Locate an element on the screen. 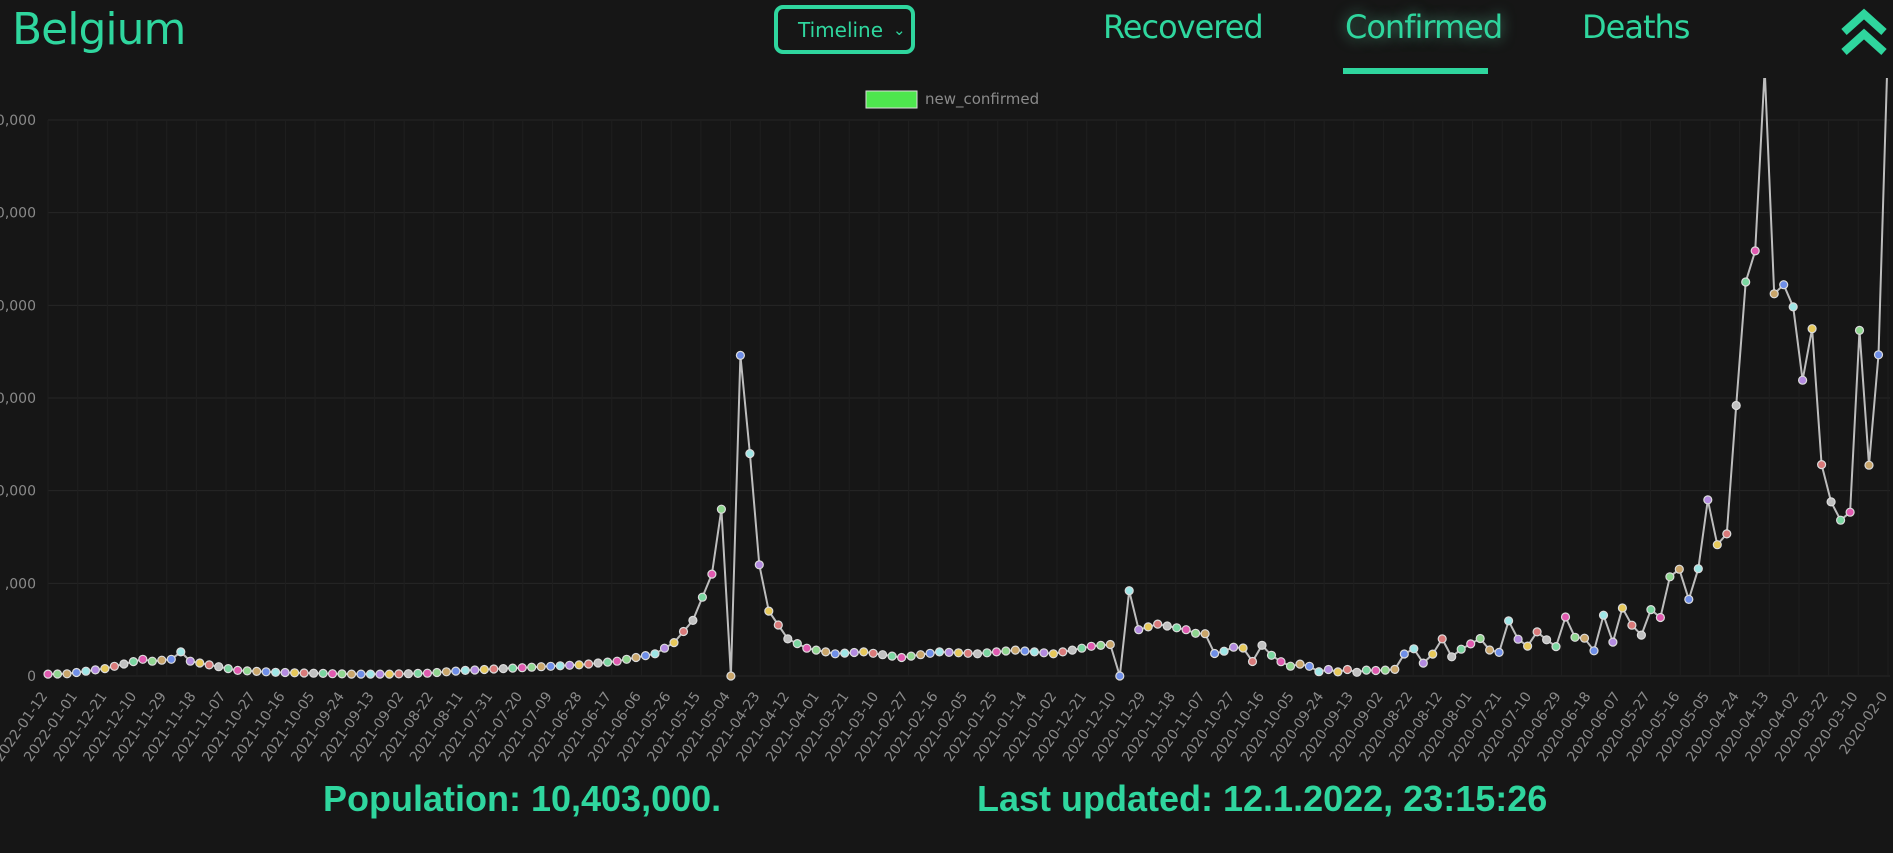  legend-label: new_confirmed is located at coordinates (982, 99).